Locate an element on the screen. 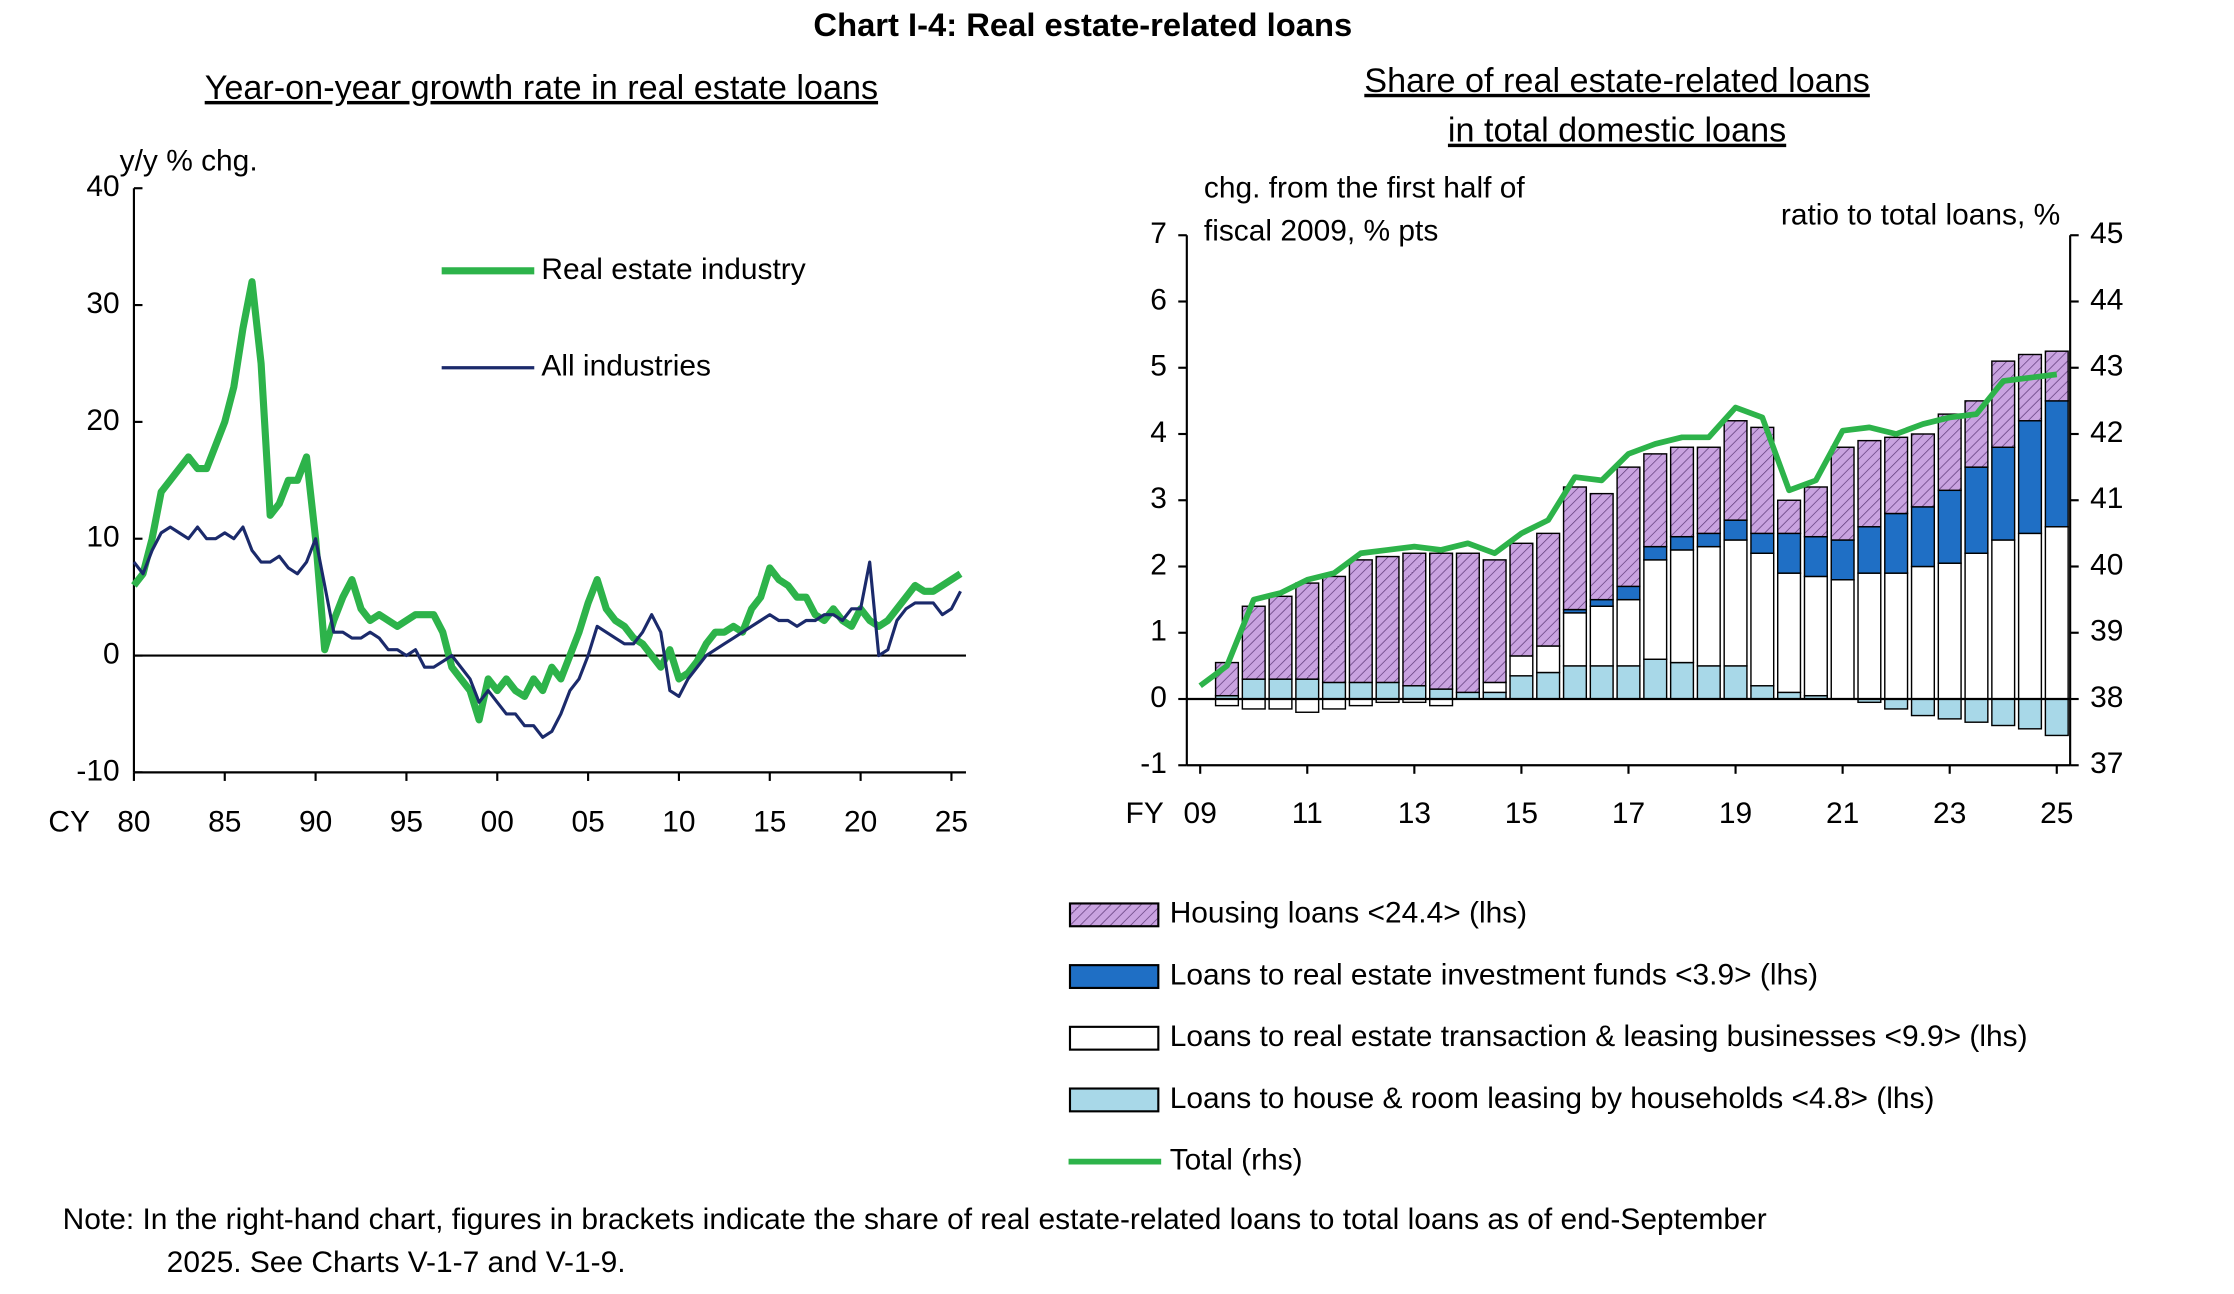 Image resolution: width=2234 pixels, height=1294 pixels. y-tick-label: 30 is located at coordinates (102, 303).